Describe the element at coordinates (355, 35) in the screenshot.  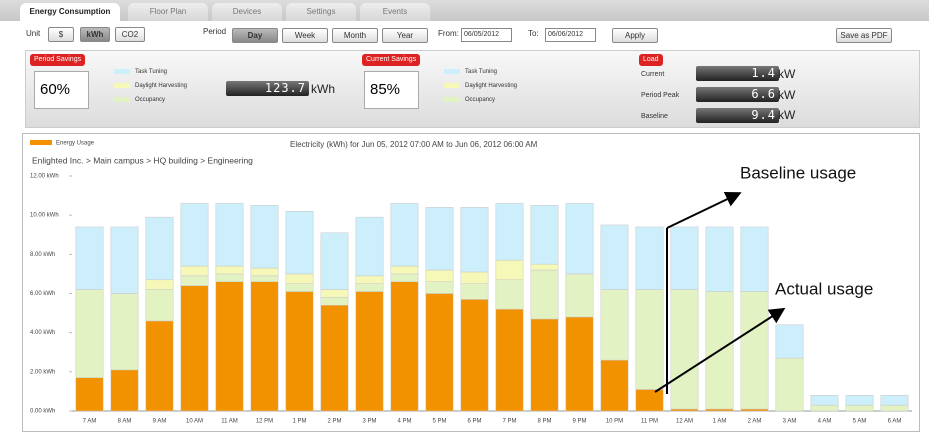
I see `button: Month` at that location.